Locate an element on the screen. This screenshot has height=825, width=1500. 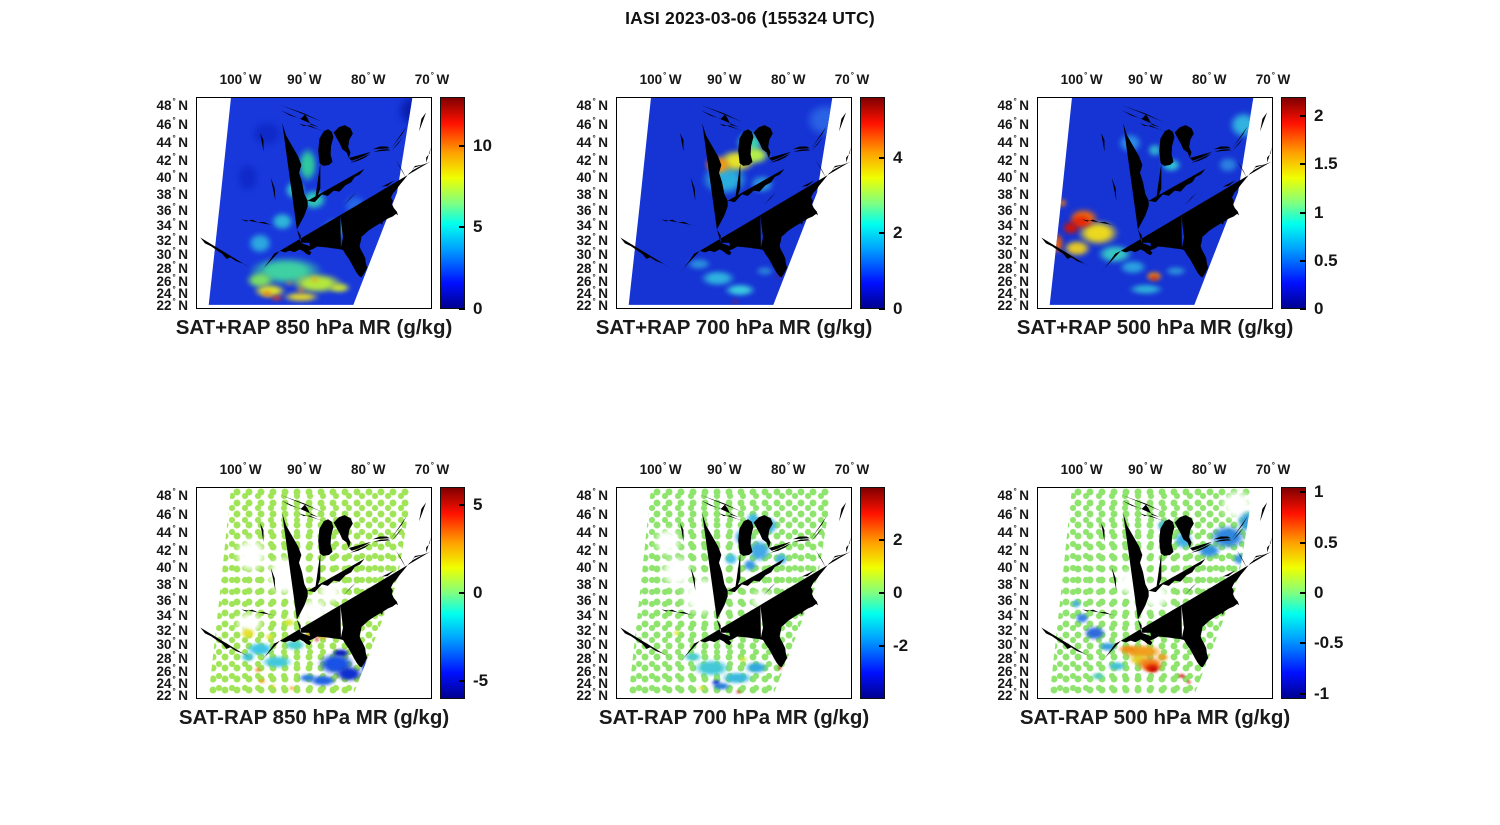
state-boundaries is located at coordinates (314, 578).